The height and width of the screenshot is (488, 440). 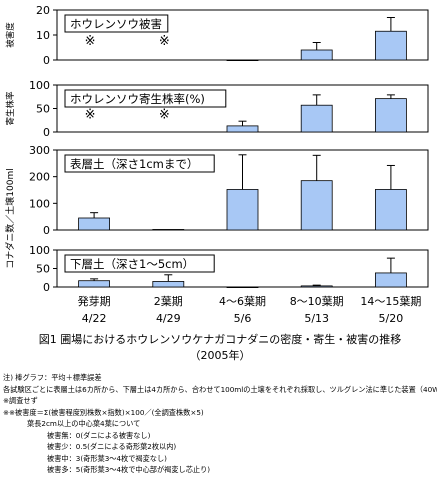 What do you see at coordinates (46, 60) in the screenshot?
I see `y-tick-label-damage: 0` at bounding box center [46, 60].